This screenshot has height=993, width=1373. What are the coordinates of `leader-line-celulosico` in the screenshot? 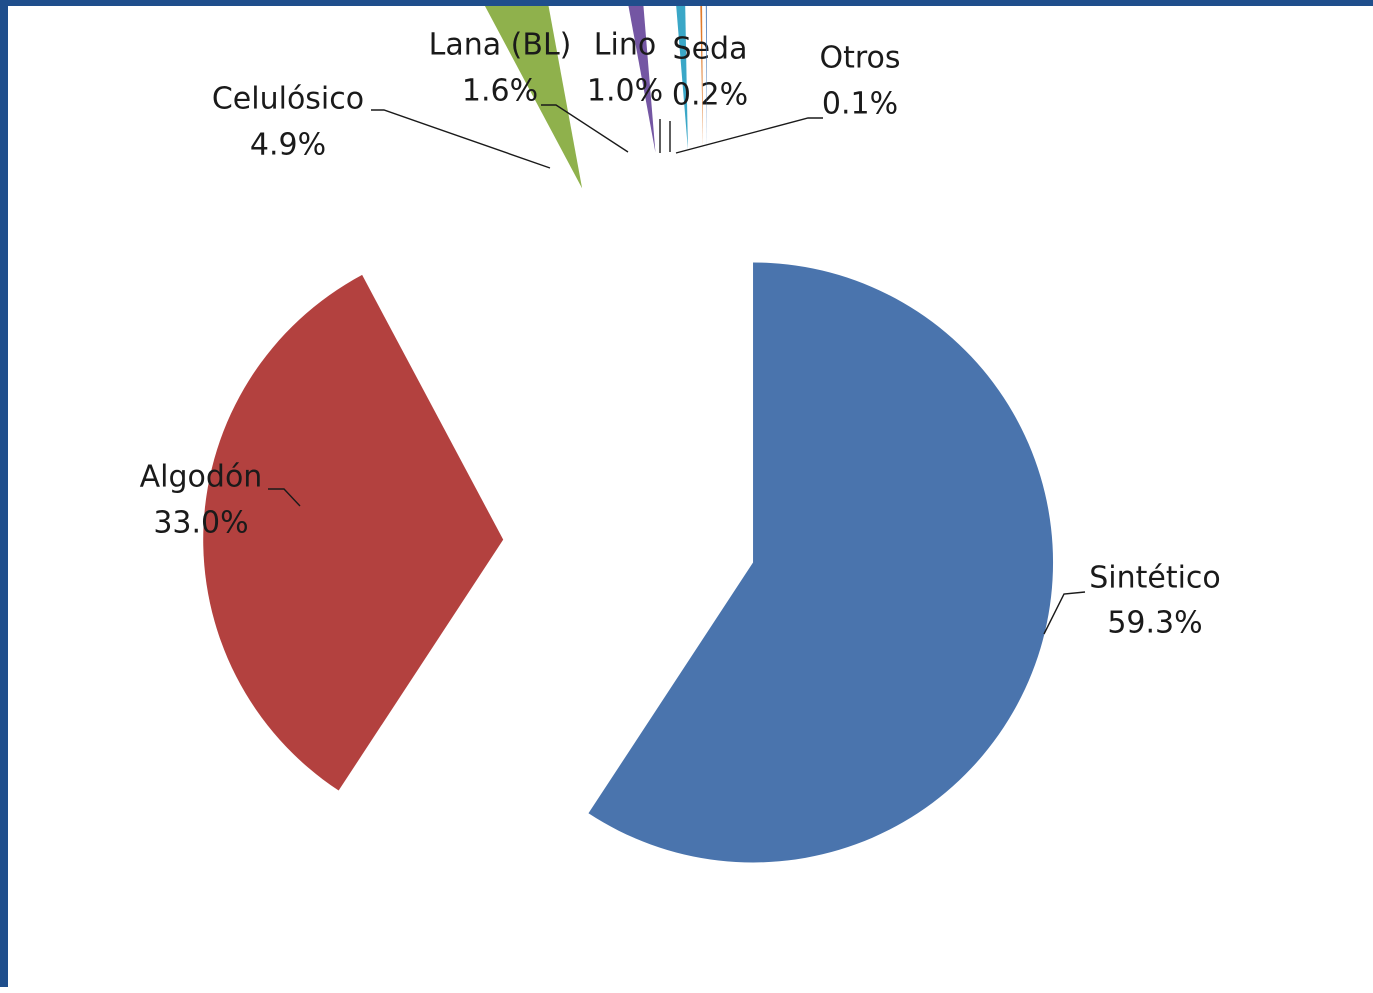 It's located at (461, 139).